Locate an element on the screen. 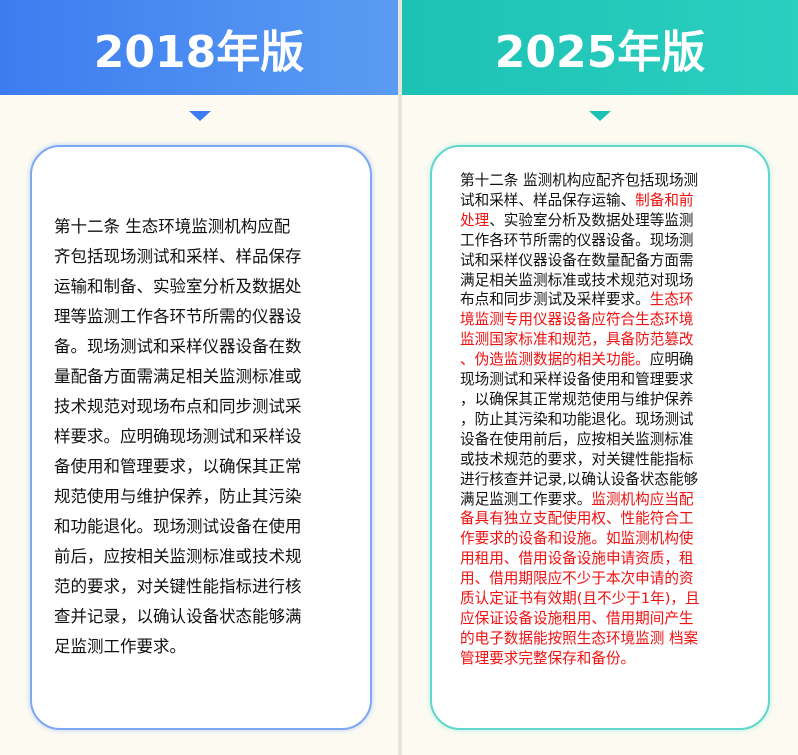 The width and height of the screenshot is (798, 755). text-line: 管理要求完整保存和备份。 is located at coordinates (580, 659).